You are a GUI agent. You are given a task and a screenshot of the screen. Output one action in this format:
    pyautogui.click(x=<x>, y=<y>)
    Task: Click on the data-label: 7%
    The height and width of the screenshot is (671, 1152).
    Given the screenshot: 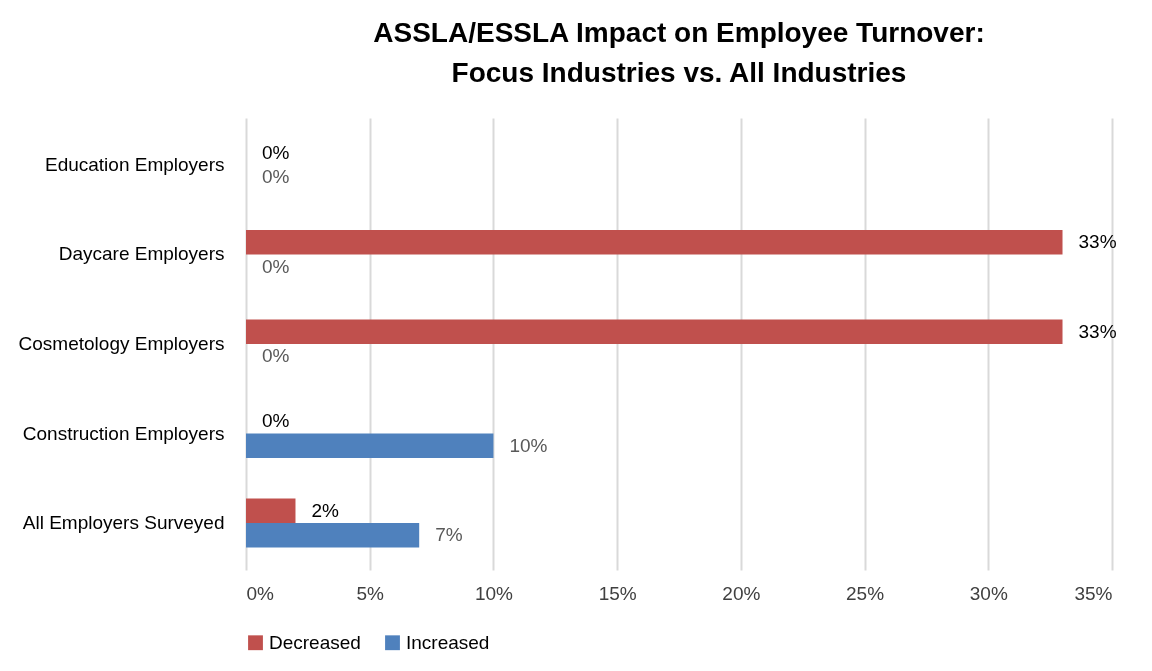 What is the action you would take?
    pyautogui.click(x=449, y=535)
    